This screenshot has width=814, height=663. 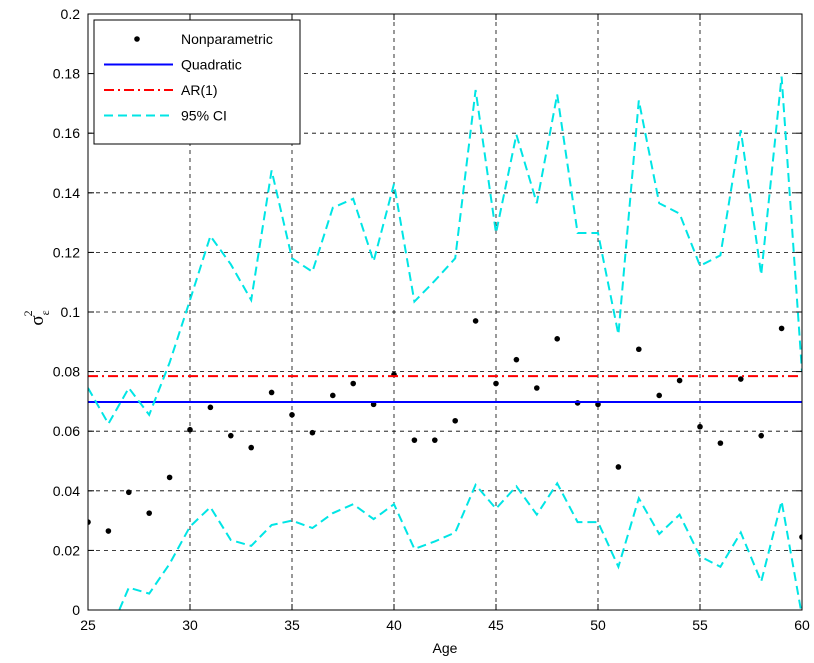 I want to click on legend-label: Quadratic, so click(x=211, y=65).